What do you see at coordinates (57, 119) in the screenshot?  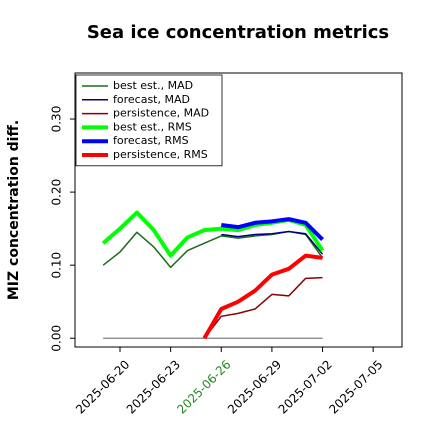 I see `y-tick-label: 0.30` at bounding box center [57, 119].